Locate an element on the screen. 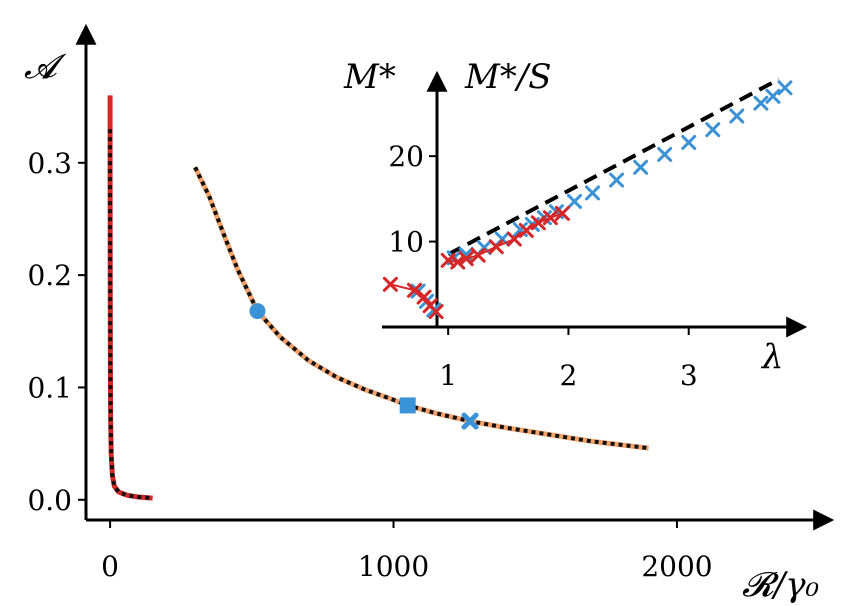 The height and width of the screenshot is (606, 849). inset-fit-line is located at coordinates (613, 167).